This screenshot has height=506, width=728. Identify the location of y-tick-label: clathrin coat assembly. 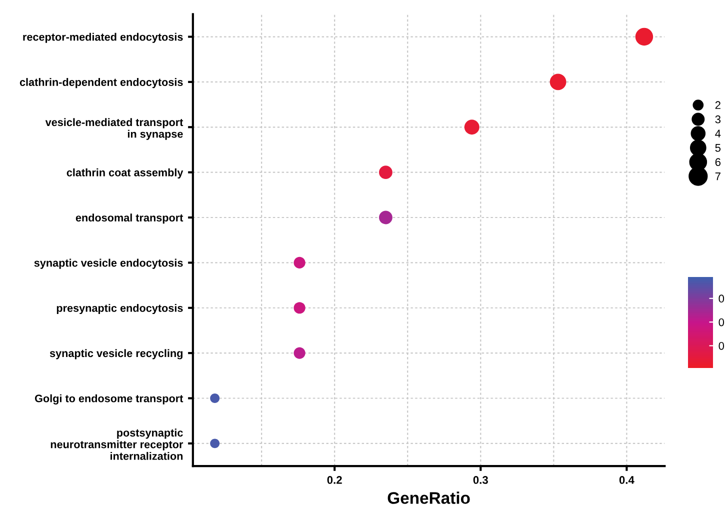
(125, 173).